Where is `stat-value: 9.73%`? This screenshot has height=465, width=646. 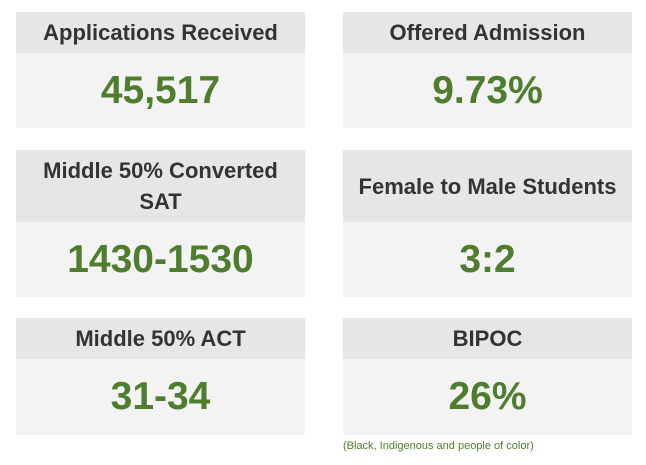
stat-value: 9.73% is located at coordinates (487, 90).